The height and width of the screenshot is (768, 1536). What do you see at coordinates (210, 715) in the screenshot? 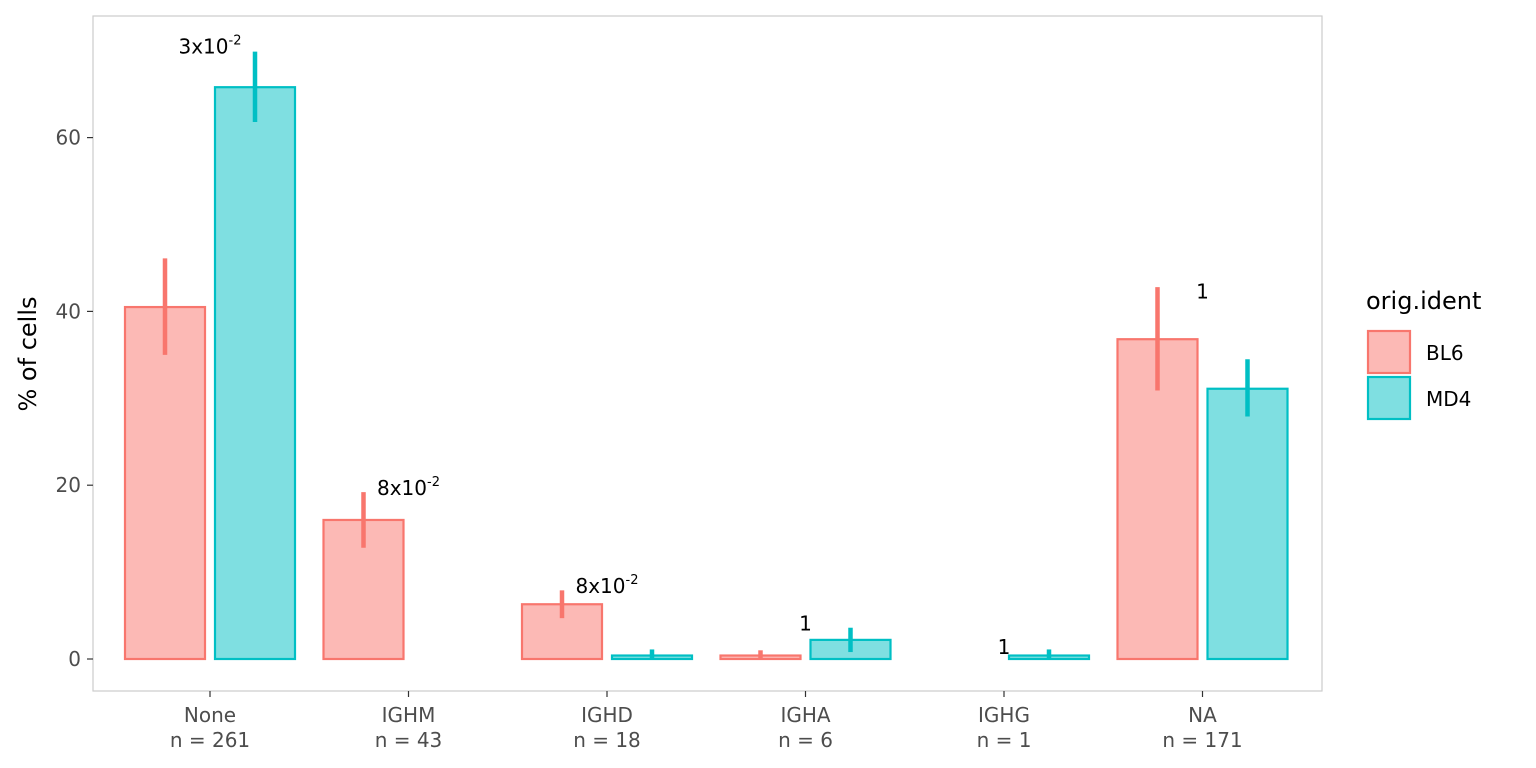
I see `x-tick-label: None` at bounding box center [210, 715].